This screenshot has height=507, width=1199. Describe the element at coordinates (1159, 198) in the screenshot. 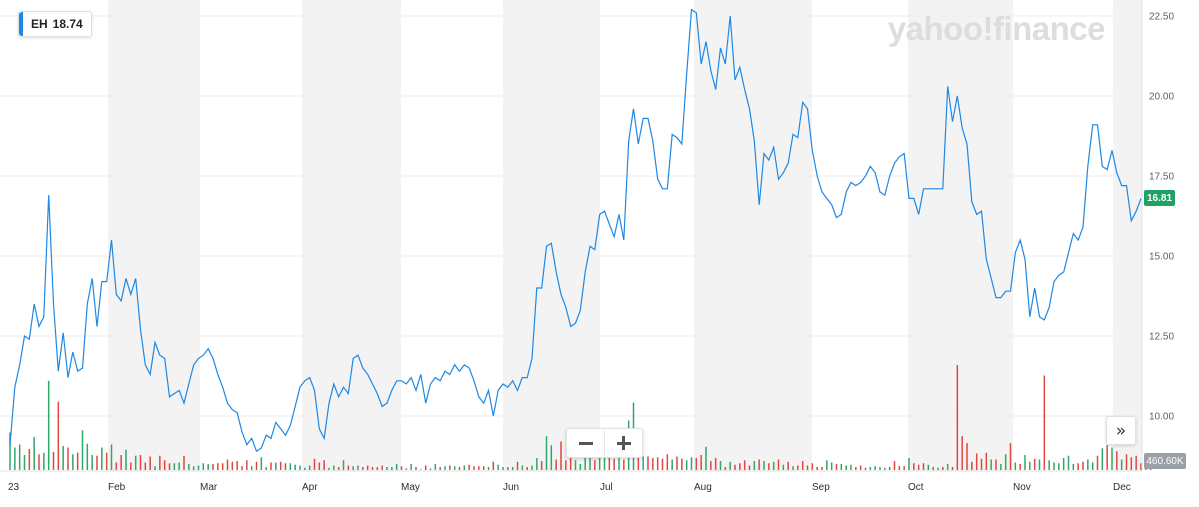

I see `last-price-tag: 16.81` at that location.